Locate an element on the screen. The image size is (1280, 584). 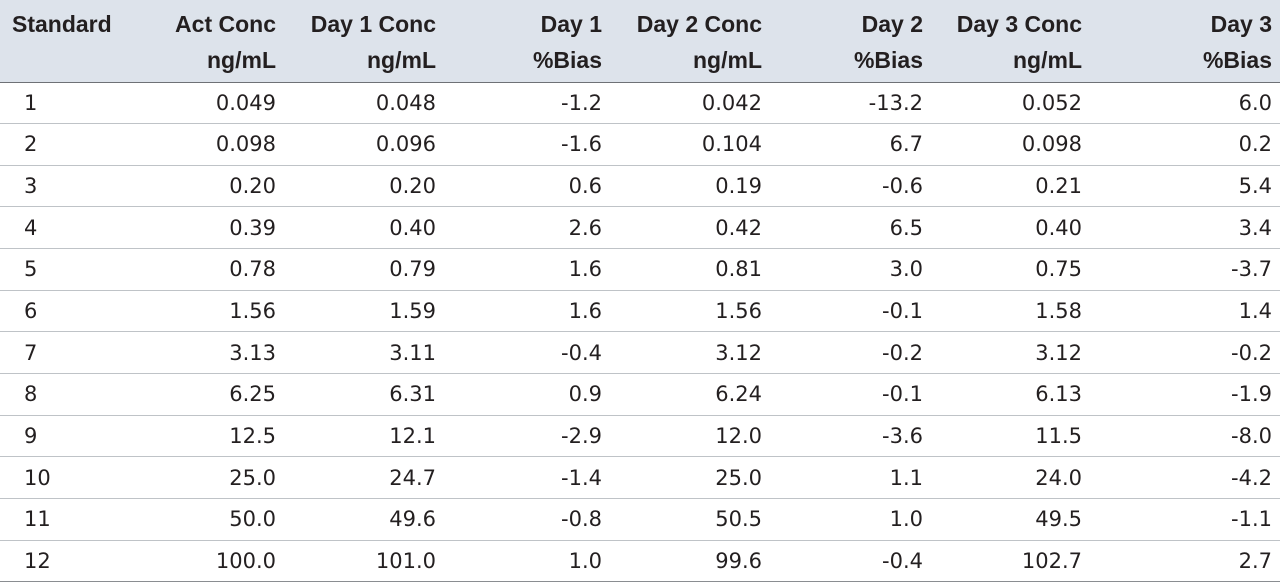
cell-day3-conc: 0.098 is located at coordinates (1051, 144).